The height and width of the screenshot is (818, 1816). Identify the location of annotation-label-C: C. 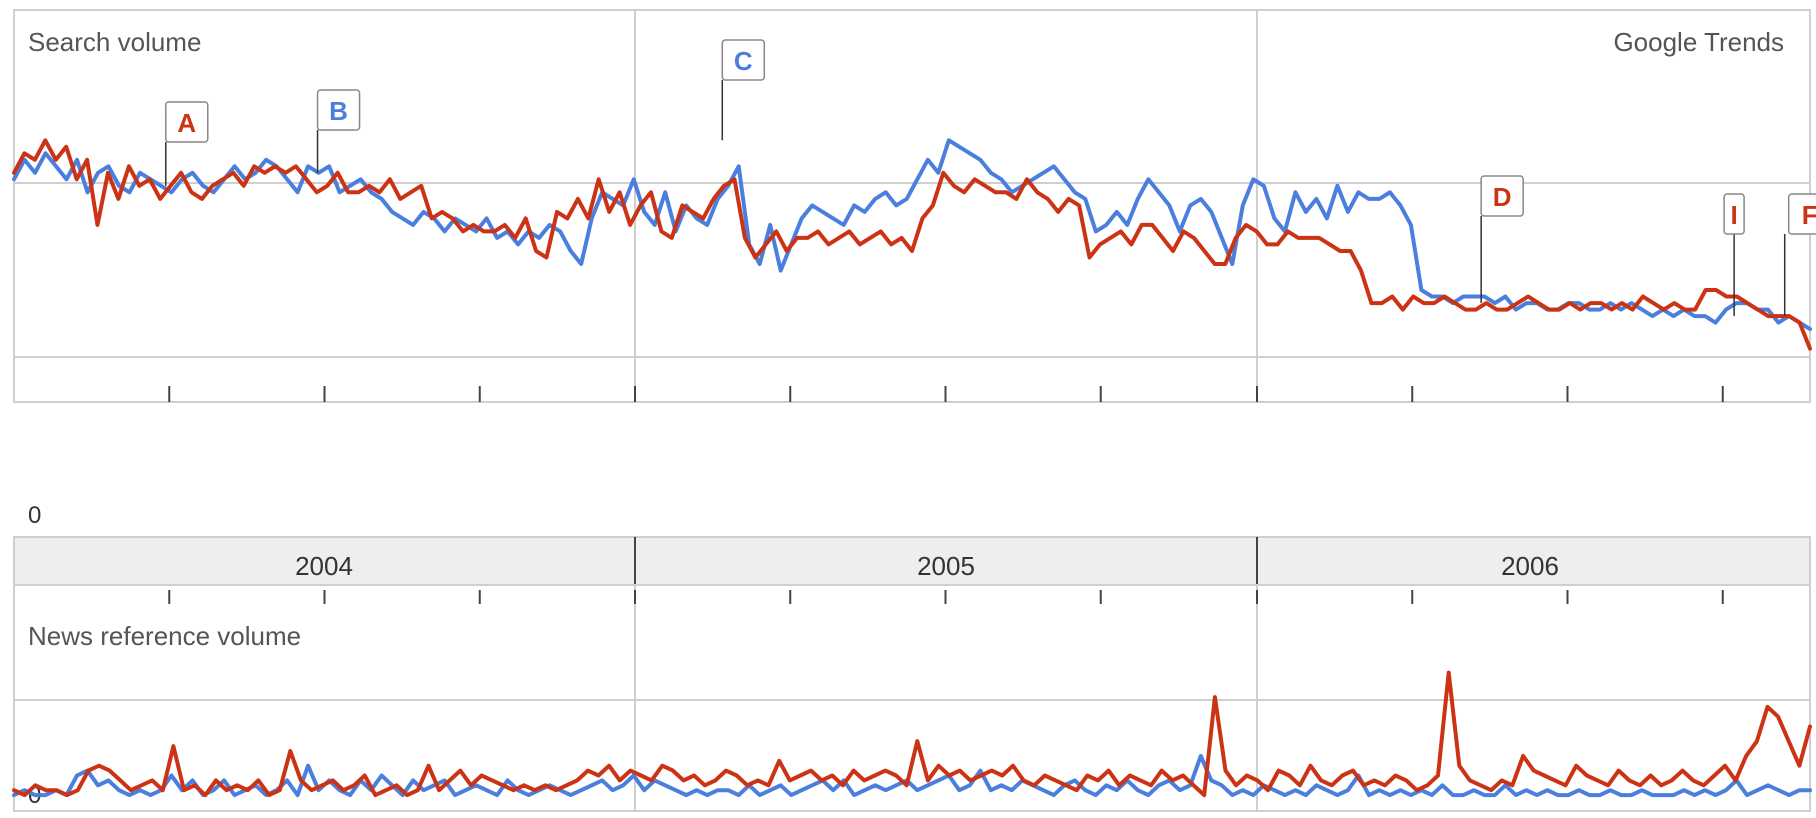
(743, 61).